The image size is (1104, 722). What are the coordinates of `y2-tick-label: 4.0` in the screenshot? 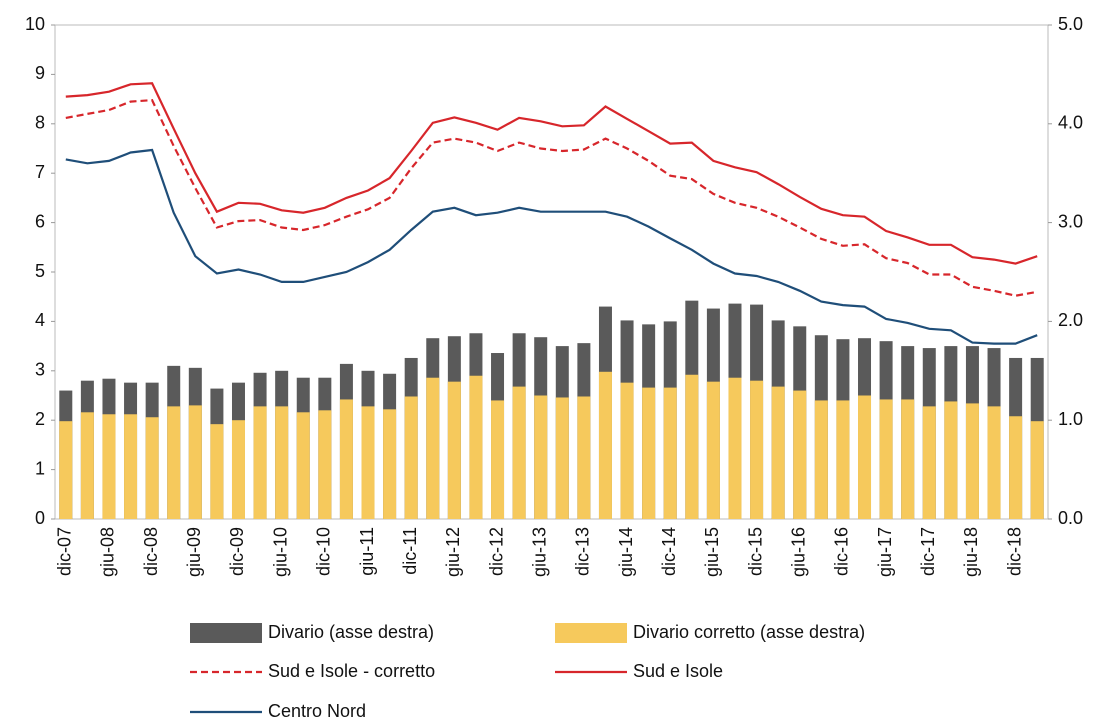 It's located at (1070, 123).